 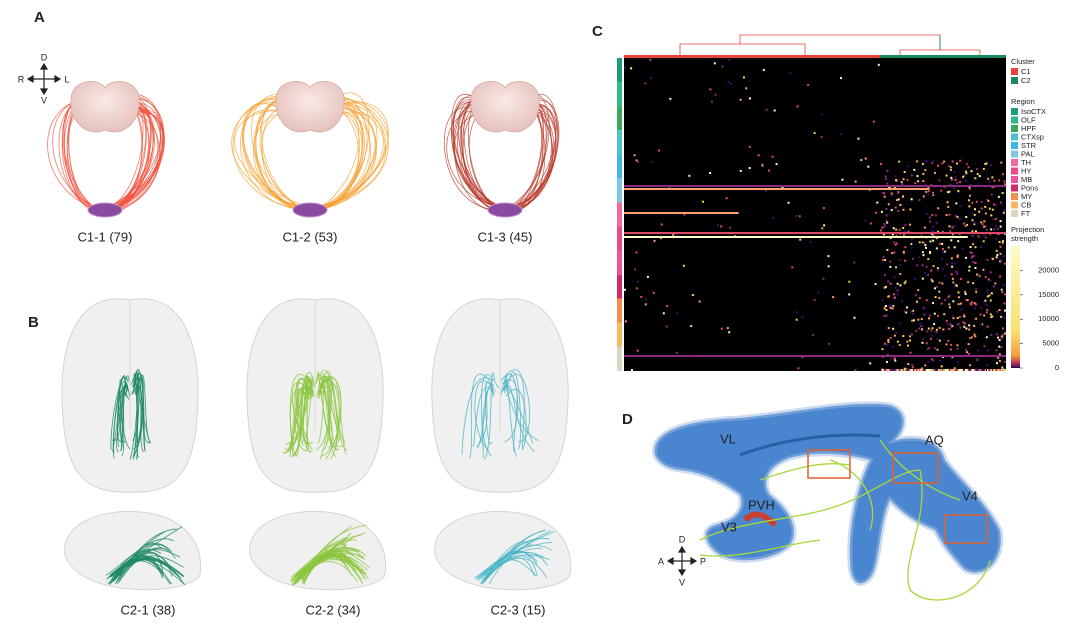 What do you see at coordinates (682, 539) in the screenshot?
I see `compass-label: D` at bounding box center [682, 539].